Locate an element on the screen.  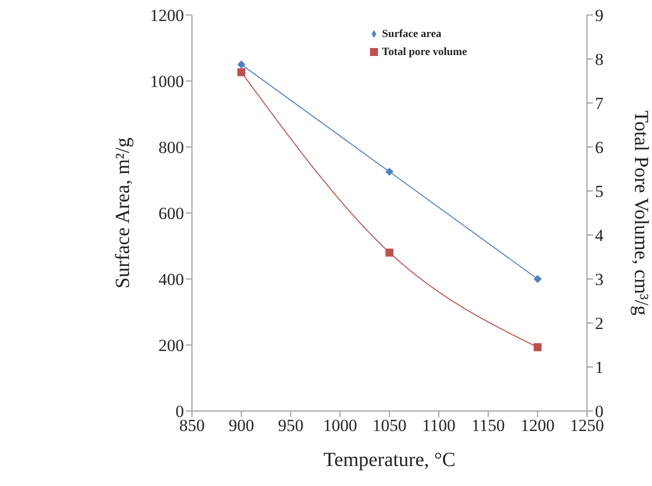
y-tick-label: 1200 is located at coordinates (167, 16).